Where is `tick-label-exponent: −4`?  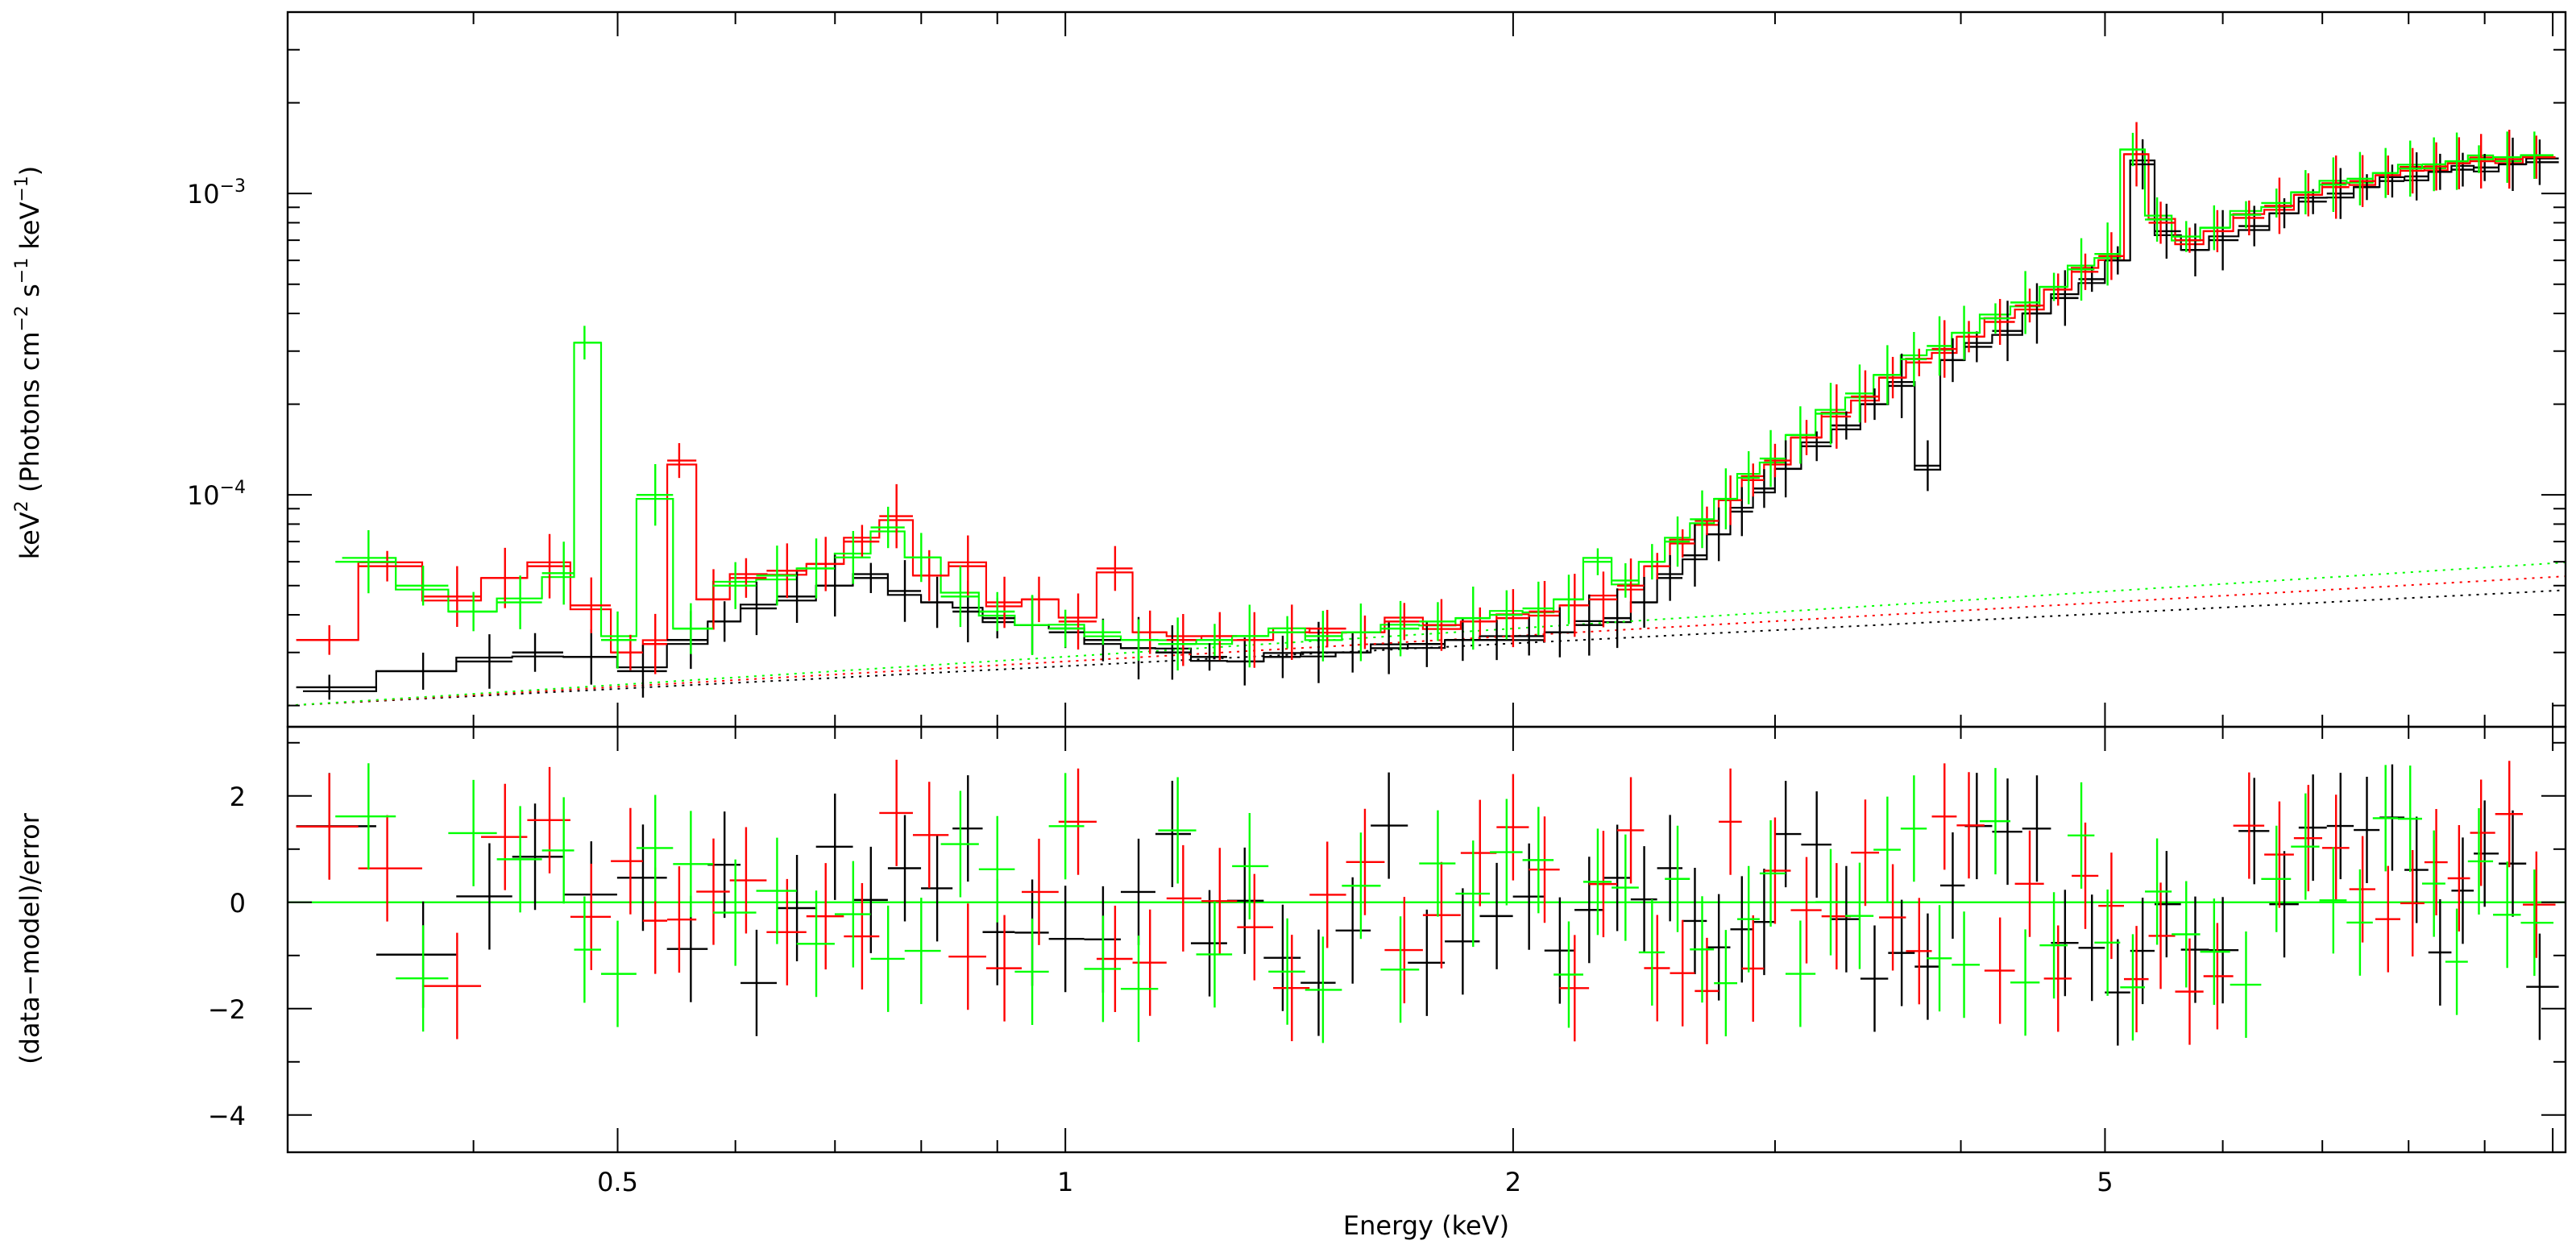 tick-label-exponent: −4 is located at coordinates (233, 488).